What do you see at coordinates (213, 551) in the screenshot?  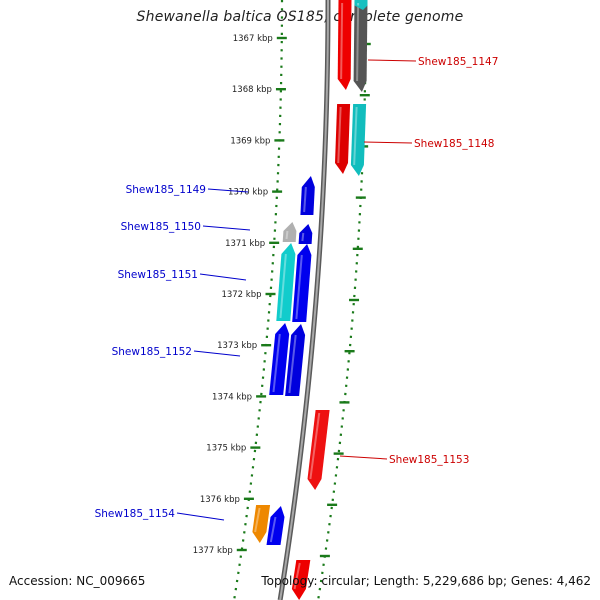 I see `scale-tick-label: 1377 kbp` at bounding box center [213, 551].